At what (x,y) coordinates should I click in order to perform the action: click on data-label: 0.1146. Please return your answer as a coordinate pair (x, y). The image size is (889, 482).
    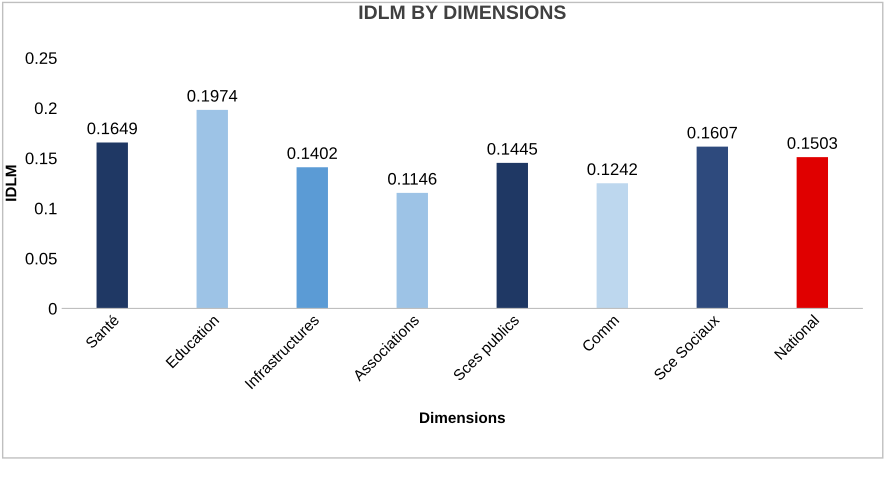
    Looking at the image, I should click on (412, 178).